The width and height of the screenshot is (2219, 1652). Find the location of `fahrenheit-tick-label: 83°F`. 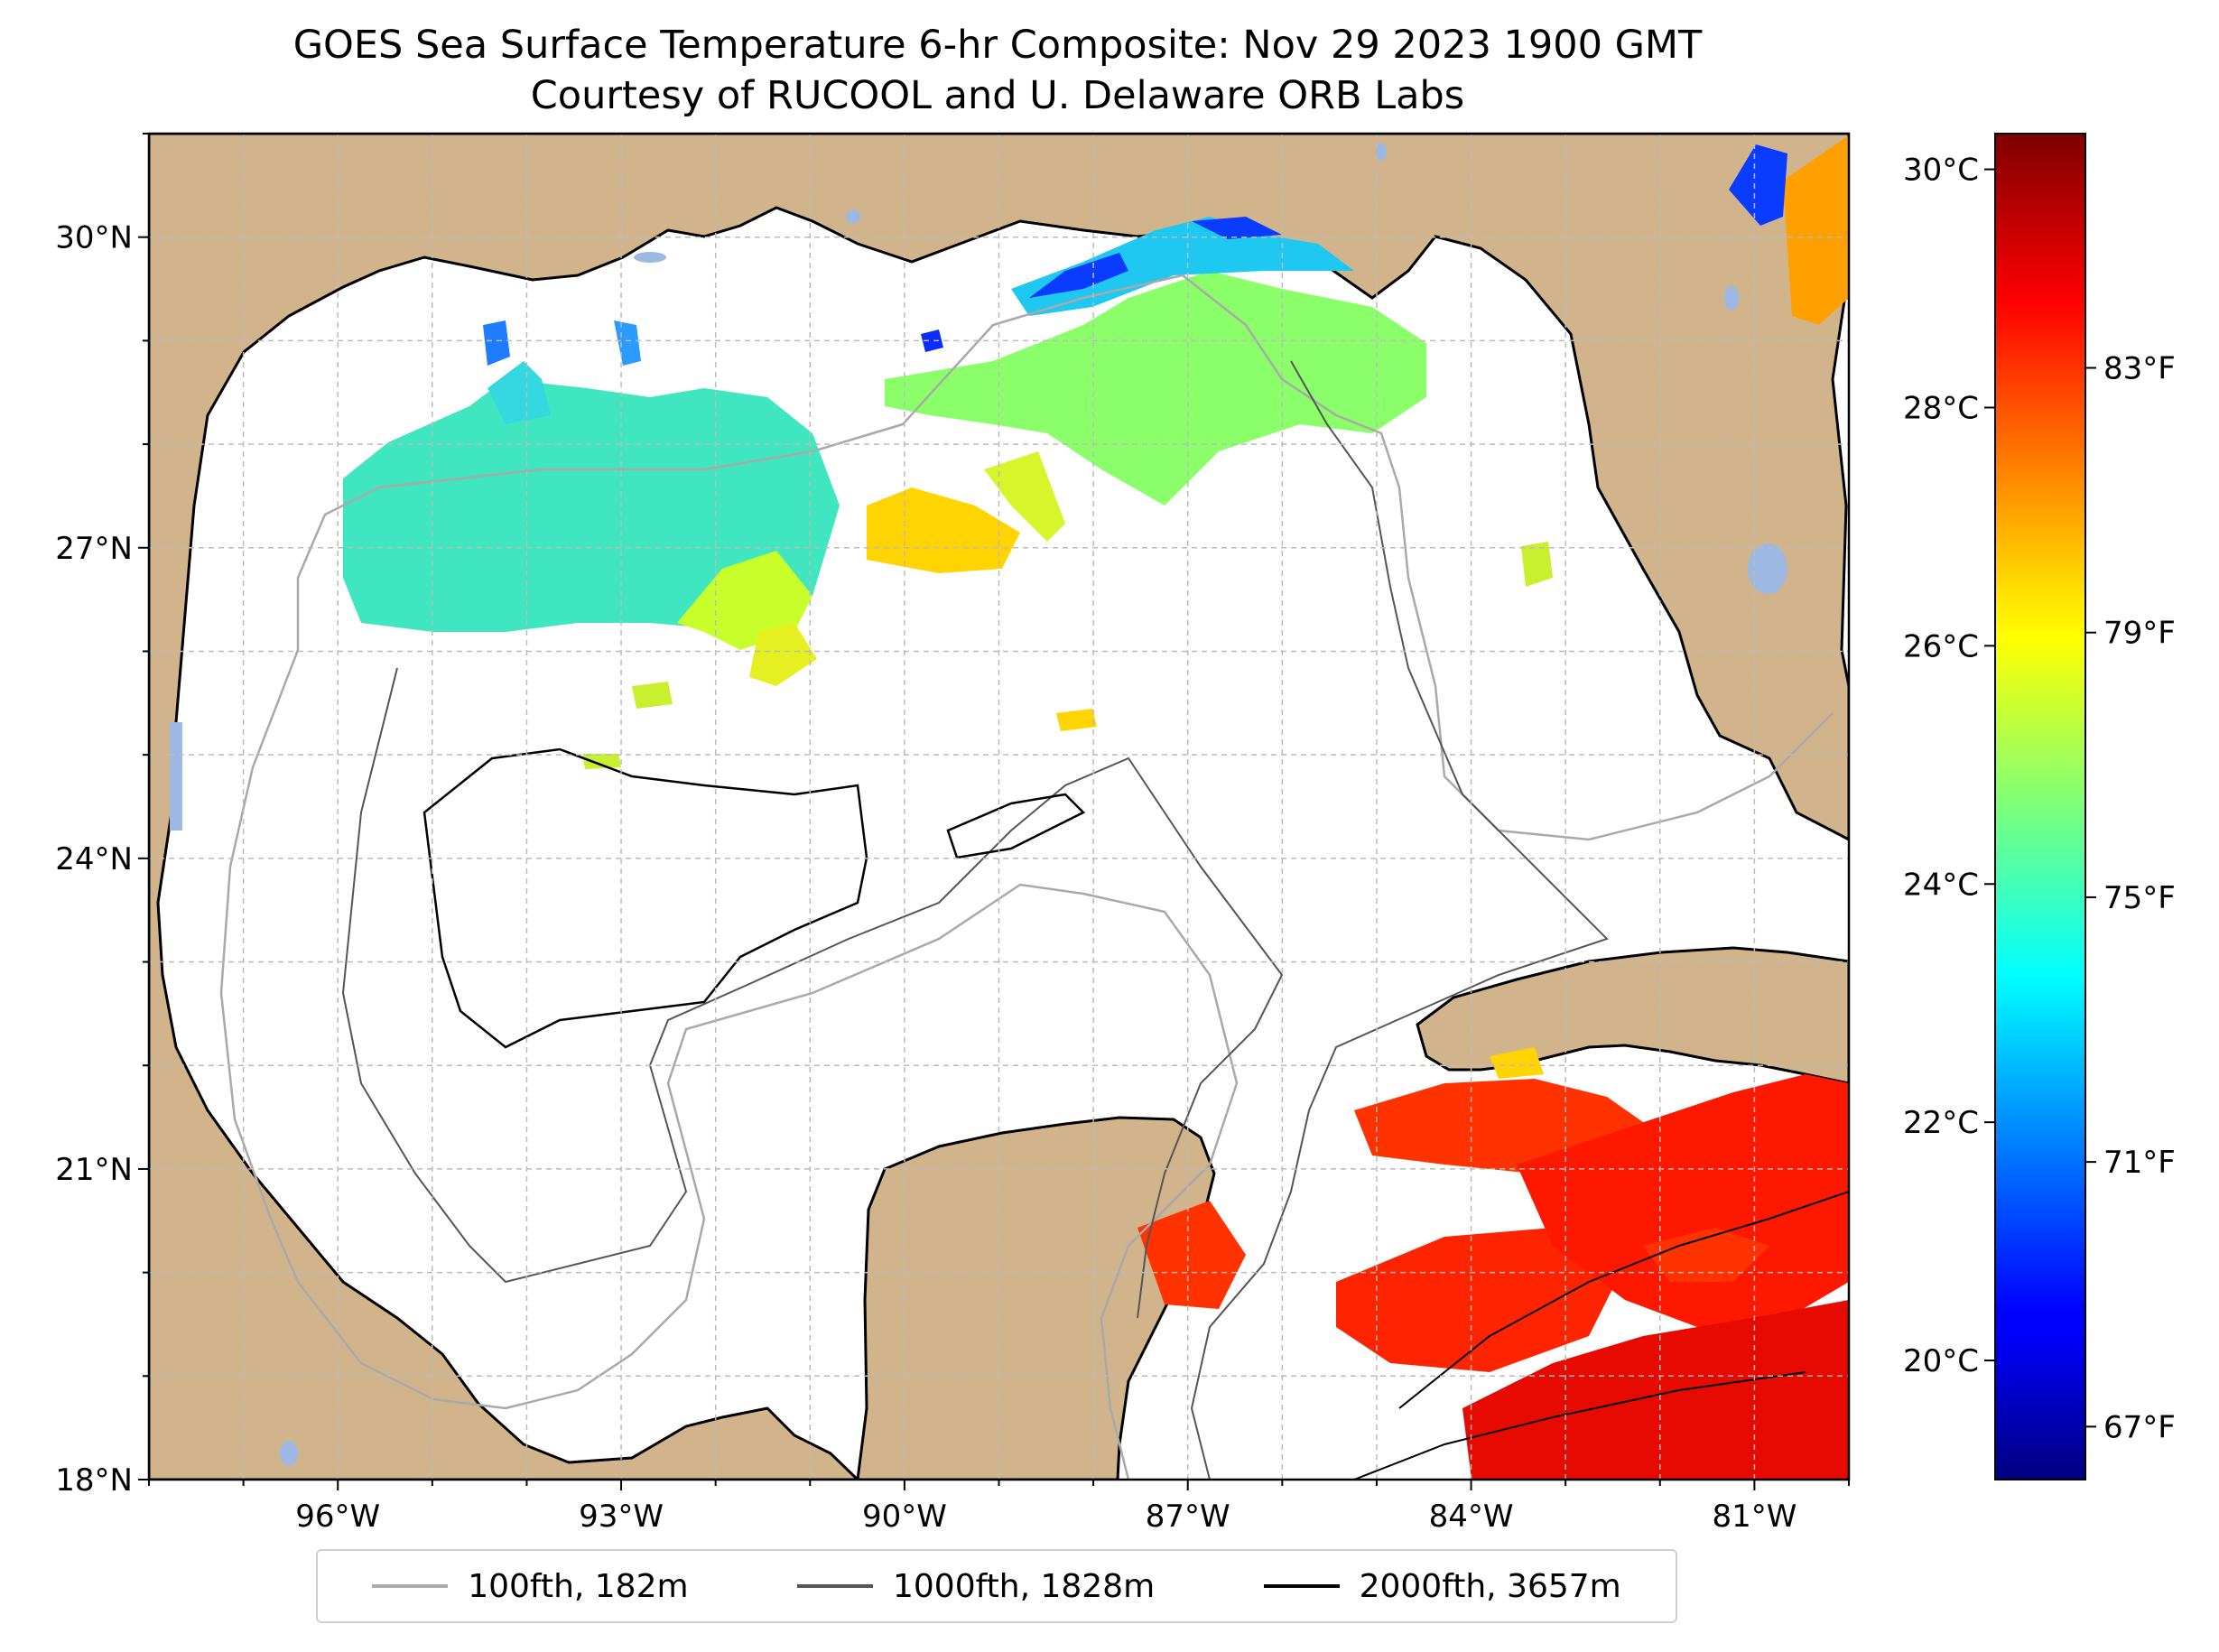

fahrenheit-tick-label: 83°F is located at coordinates (2139, 368).